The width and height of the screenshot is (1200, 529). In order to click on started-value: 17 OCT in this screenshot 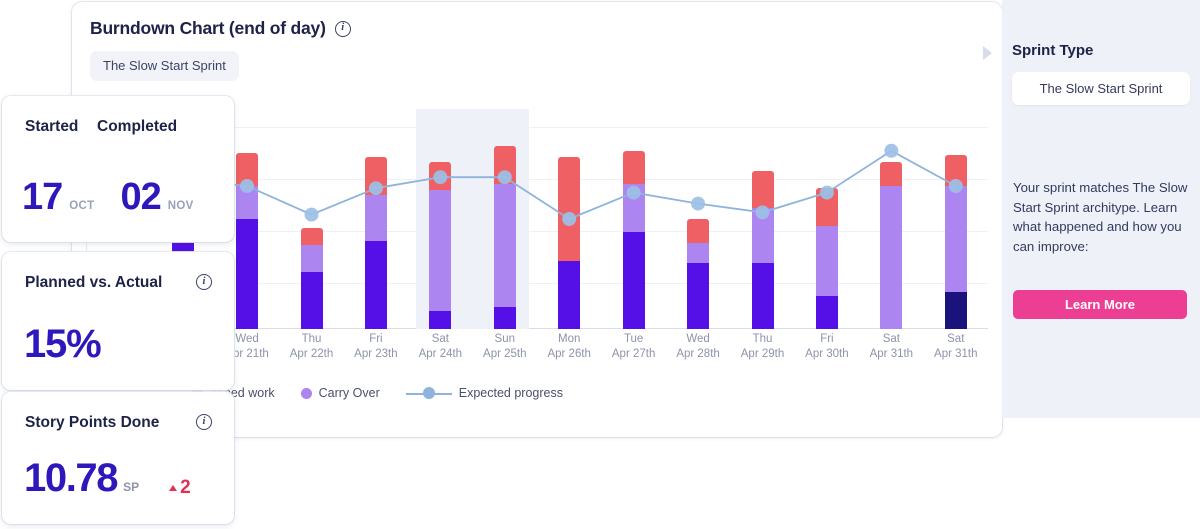, I will do `click(58, 197)`.